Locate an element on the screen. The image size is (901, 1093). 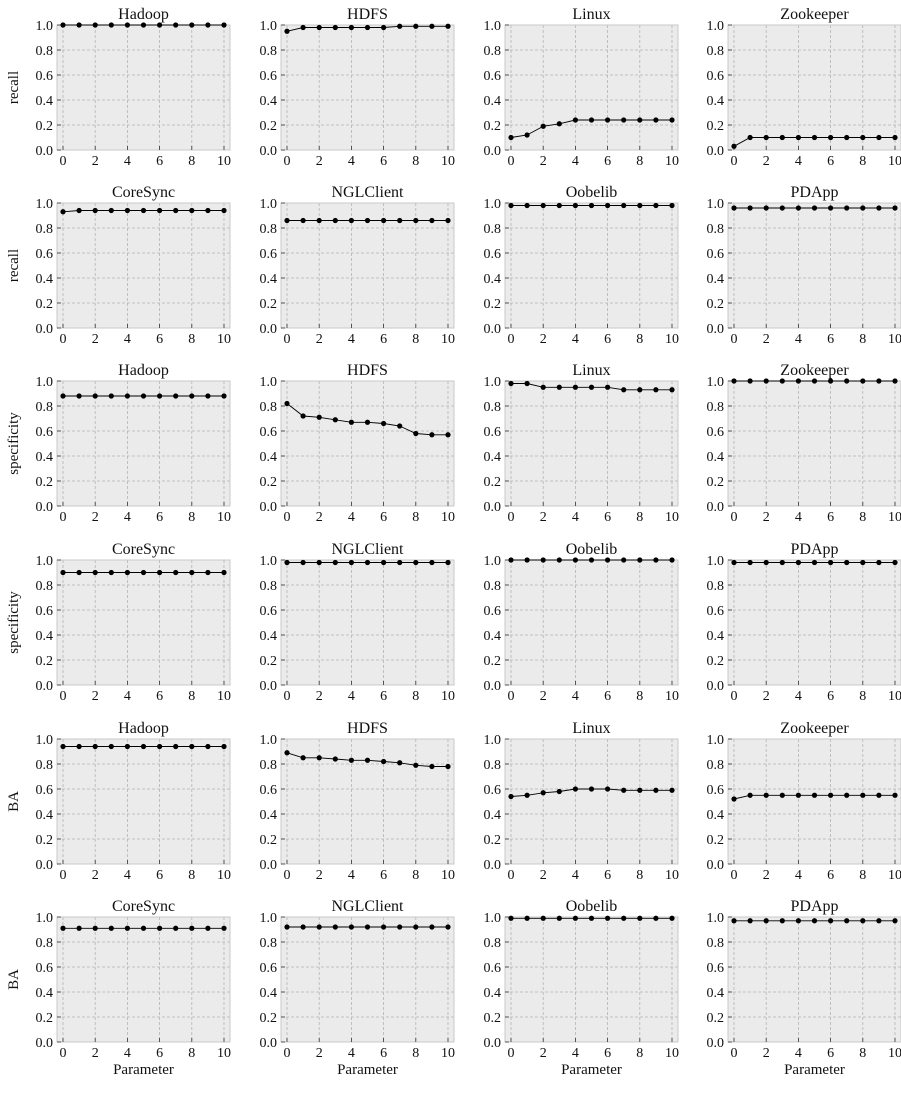
subplot-title: PDApp is located at coordinates (814, 192).